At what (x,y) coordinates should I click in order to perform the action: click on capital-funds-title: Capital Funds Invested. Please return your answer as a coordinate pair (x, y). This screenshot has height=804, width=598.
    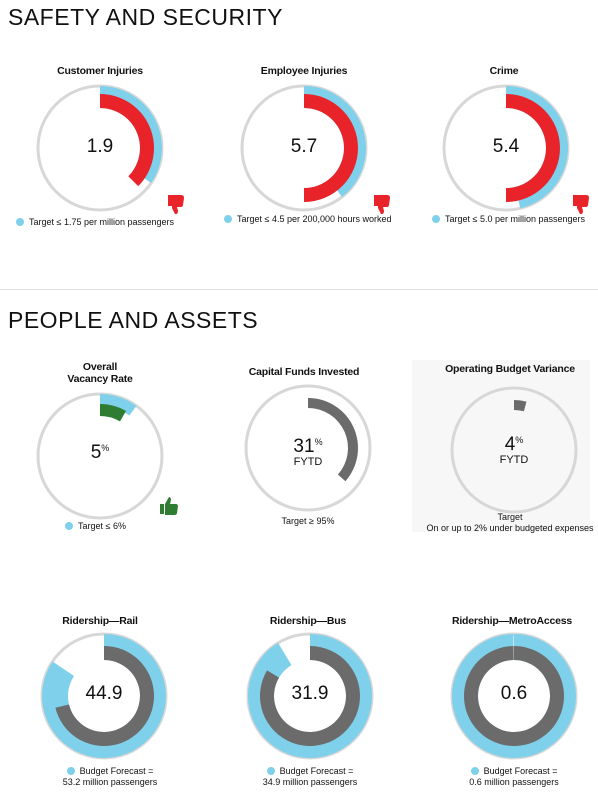
    Looking at the image, I should click on (304, 372).